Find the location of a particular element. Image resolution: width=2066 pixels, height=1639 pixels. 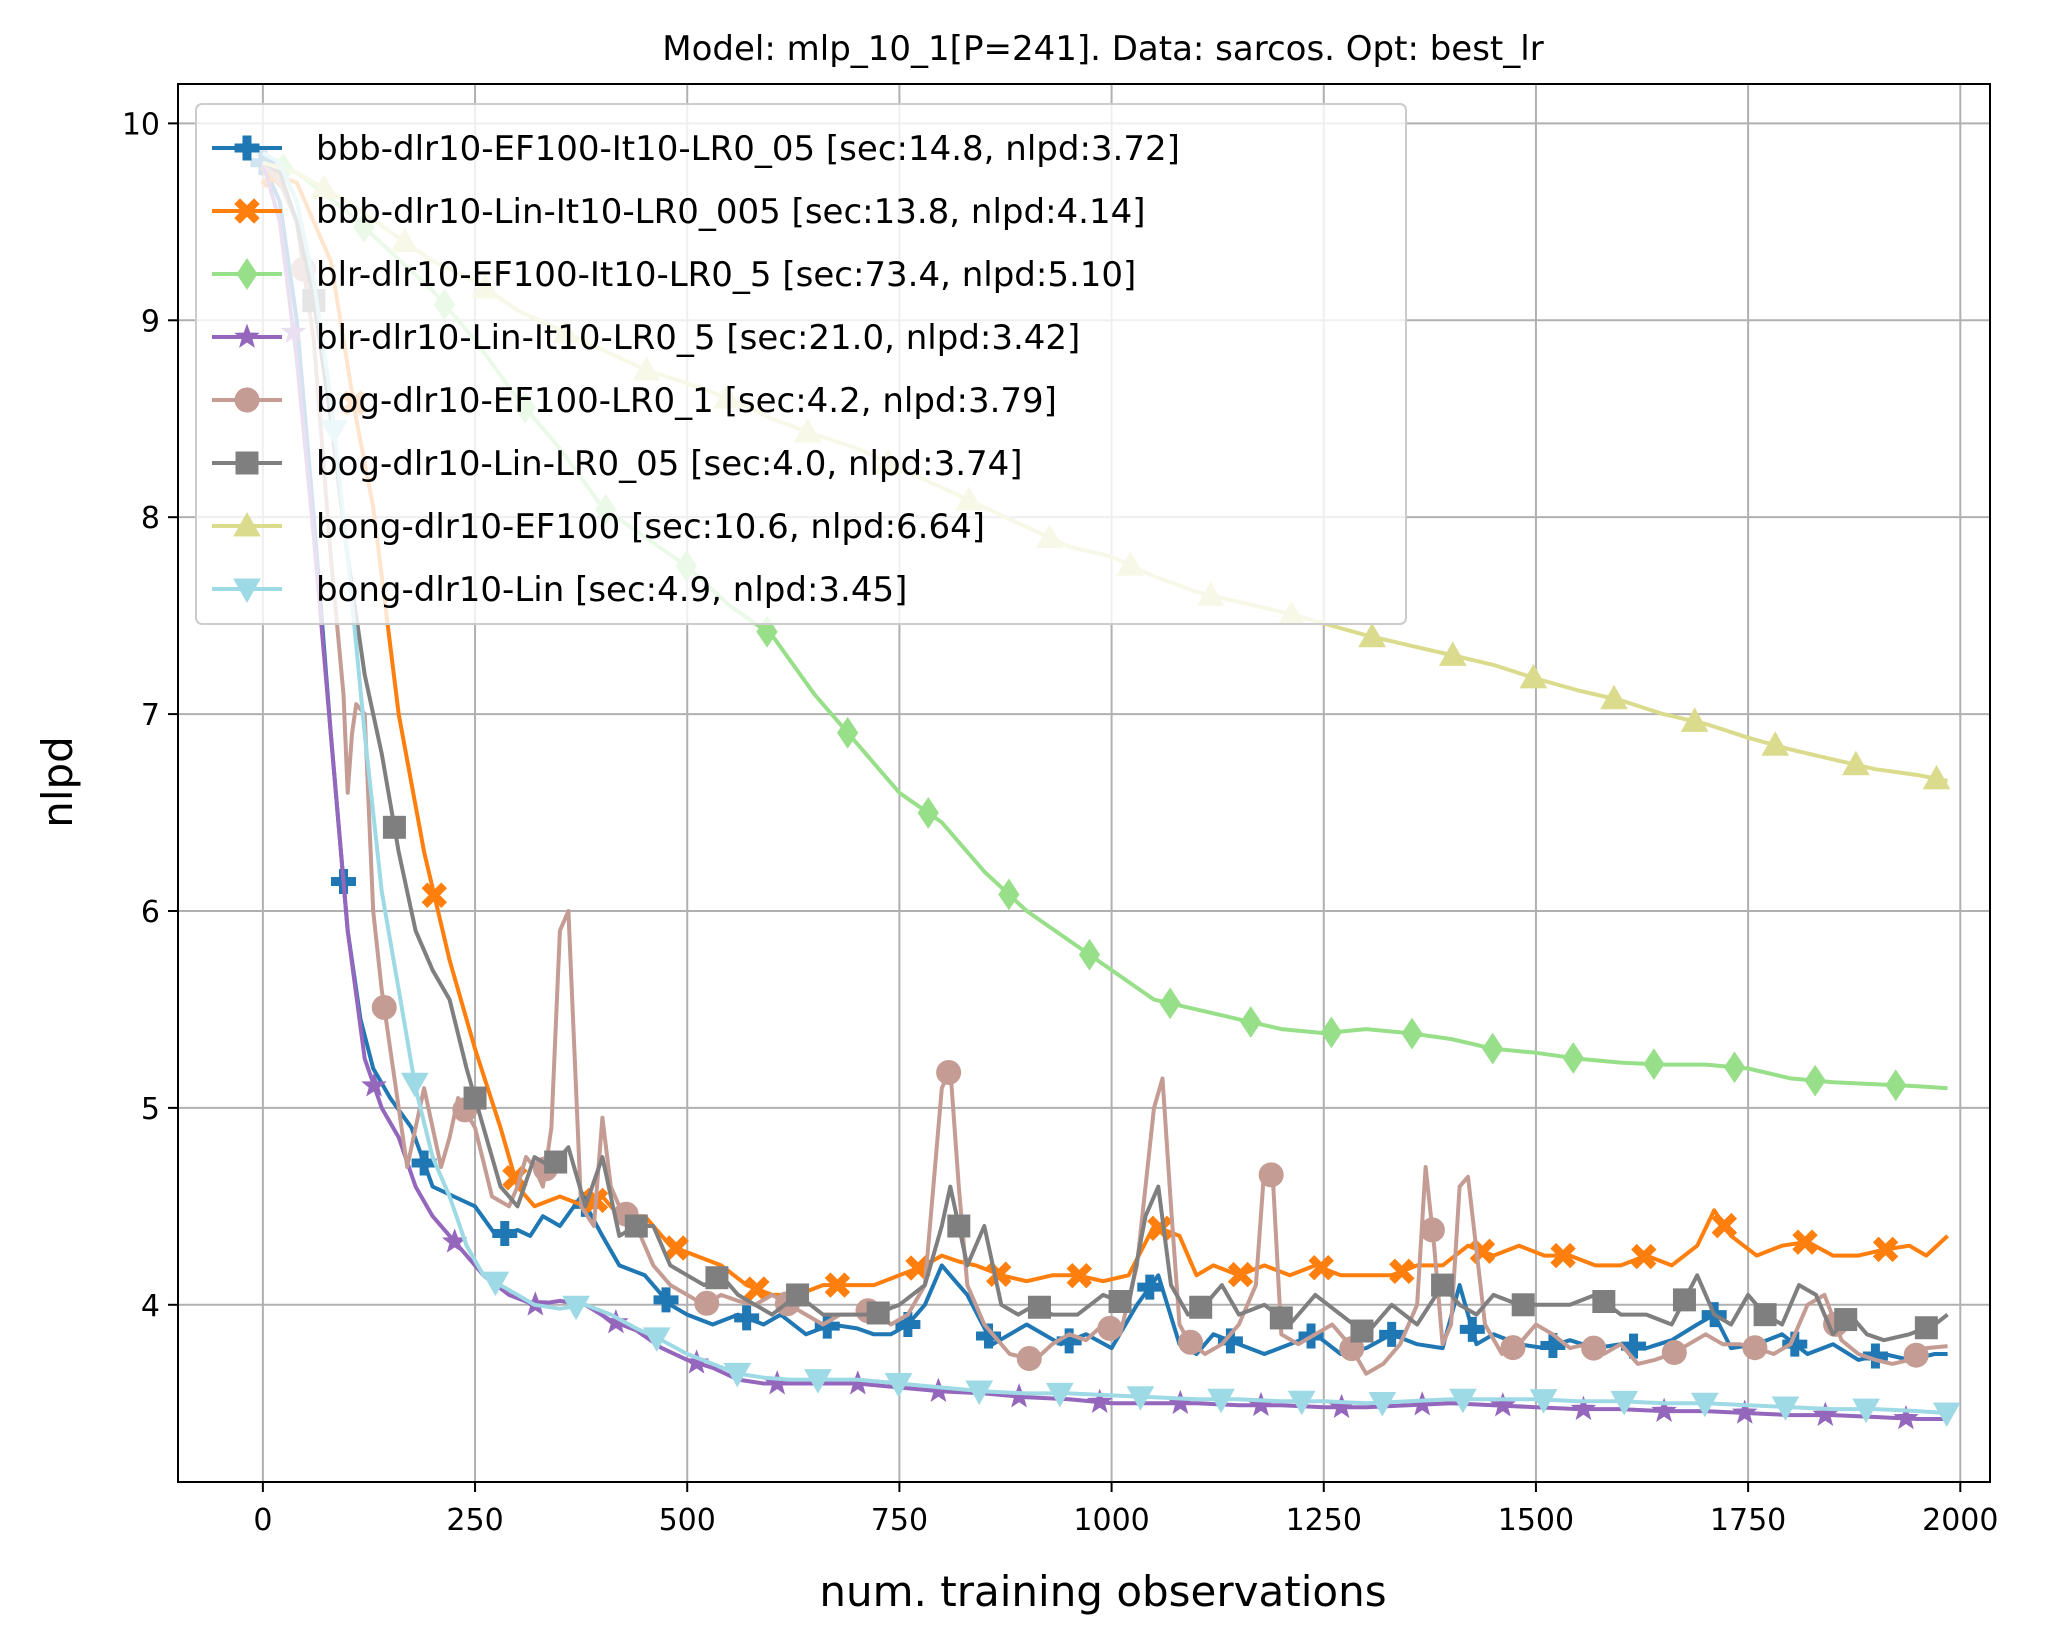

legend-entry: bong-dlr10-EF100 [sec:10.6, nlpd:6.64] is located at coordinates (598, 527).